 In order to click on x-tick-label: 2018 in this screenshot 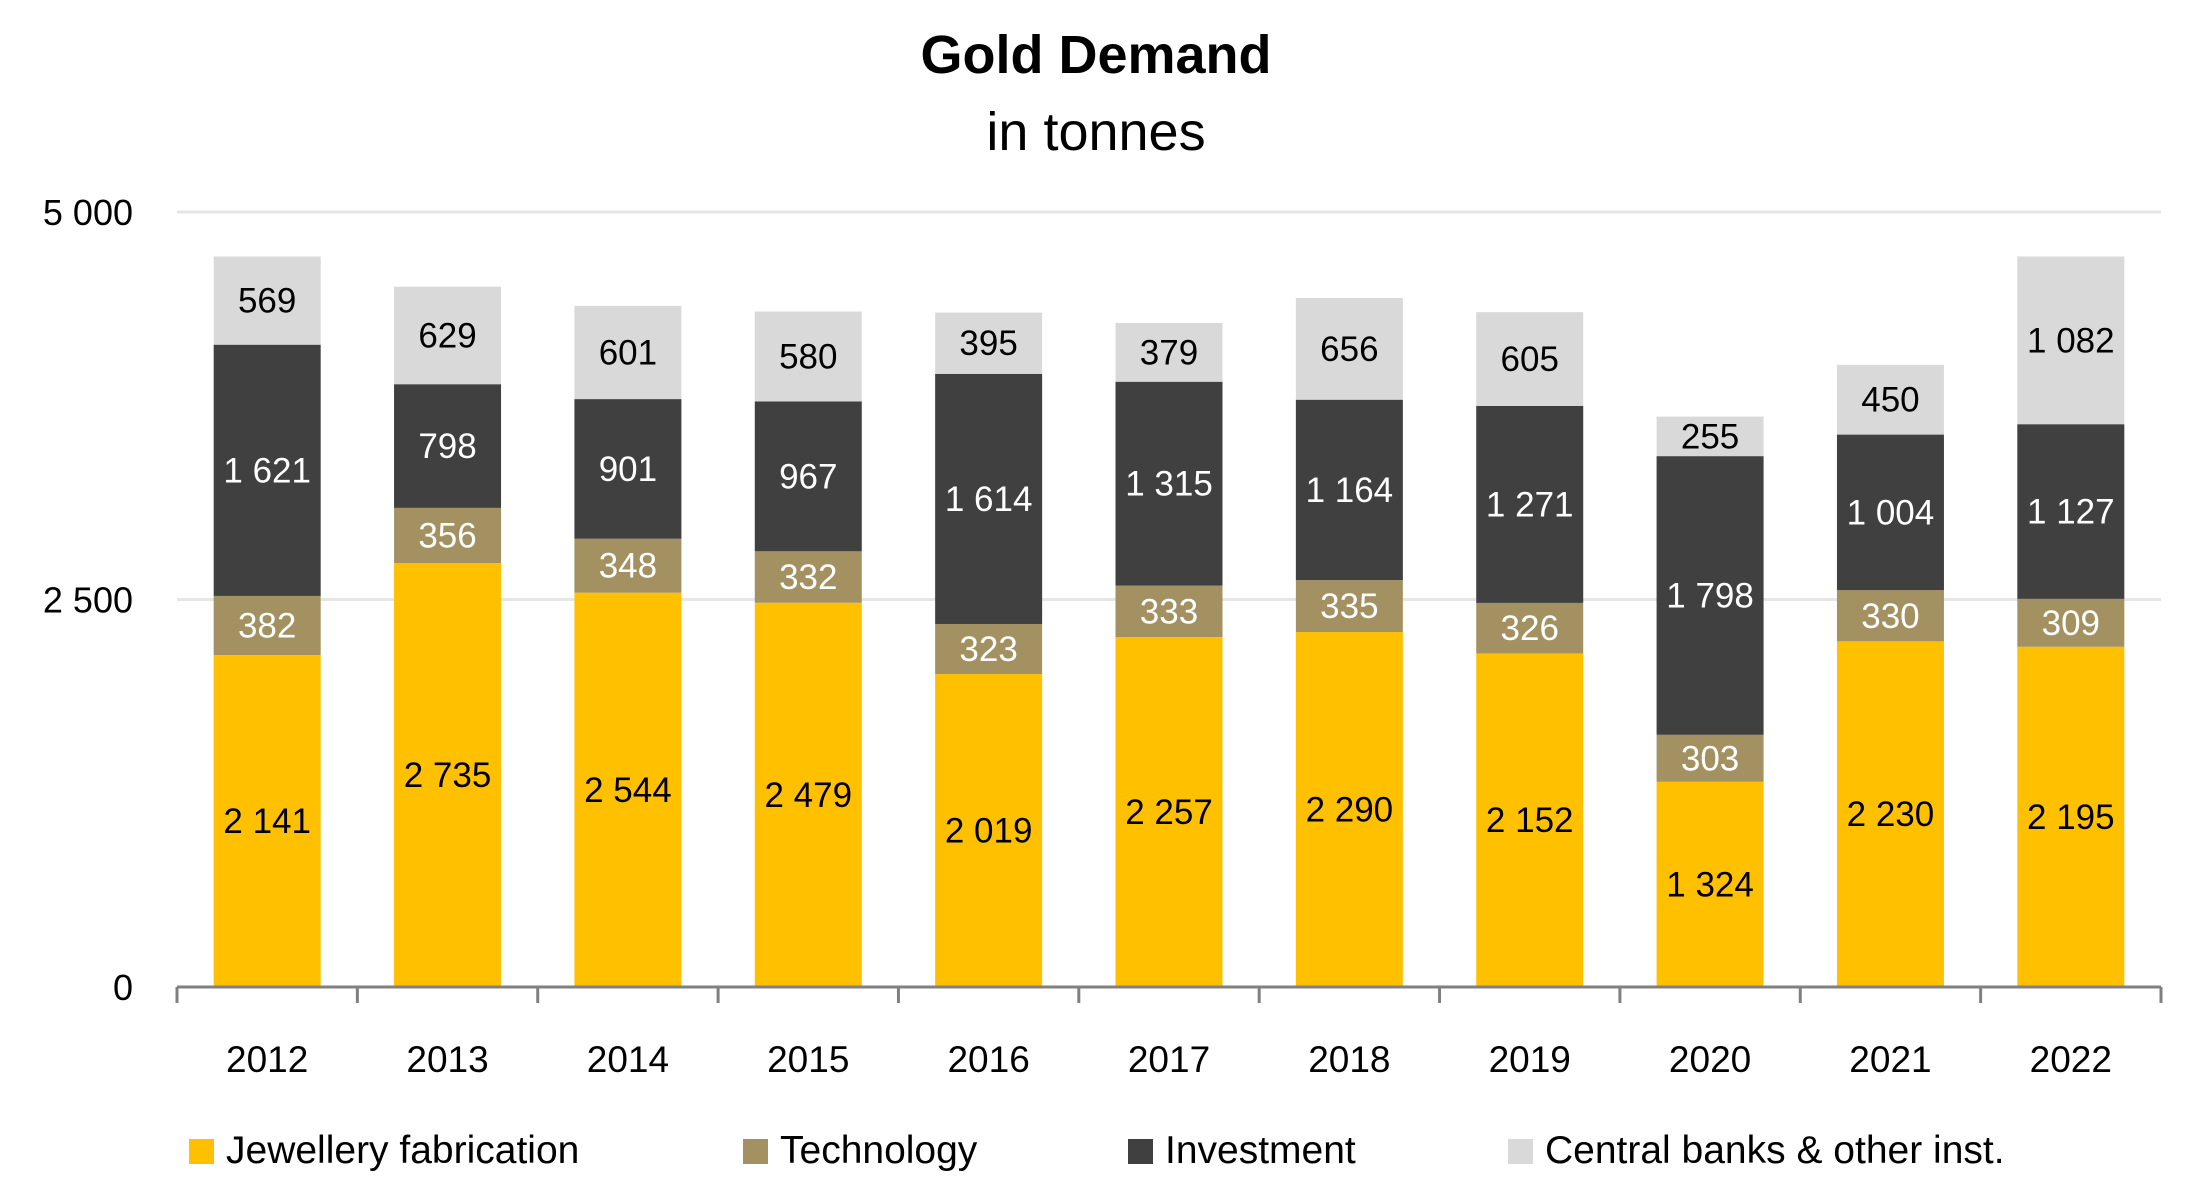, I will do `click(1349, 1059)`.